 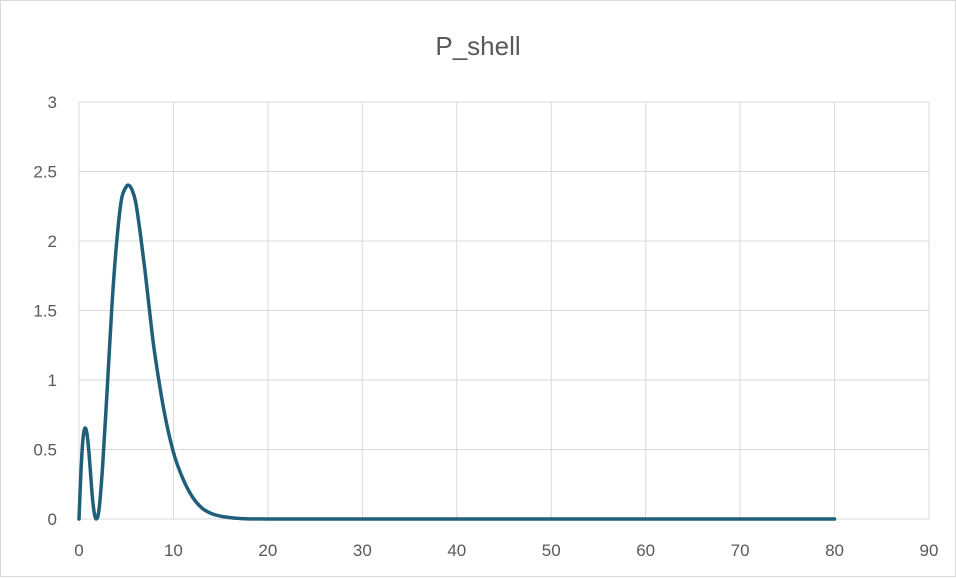 What do you see at coordinates (834, 550) in the screenshot?
I see `x-tick-label: 80` at bounding box center [834, 550].